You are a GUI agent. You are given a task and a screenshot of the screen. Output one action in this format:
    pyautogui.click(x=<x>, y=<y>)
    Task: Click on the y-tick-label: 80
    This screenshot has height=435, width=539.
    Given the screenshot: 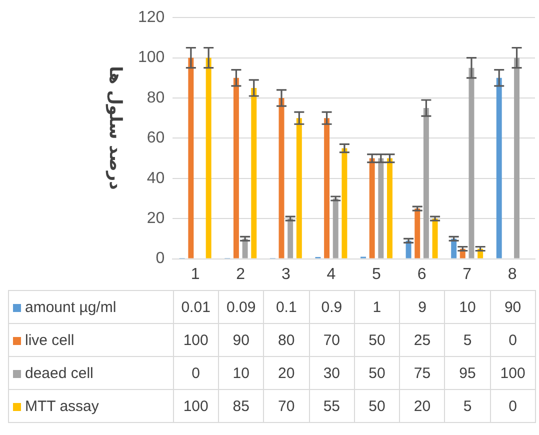 What is the action you would take?
    pyautogui.click(x=155, y=97)
    